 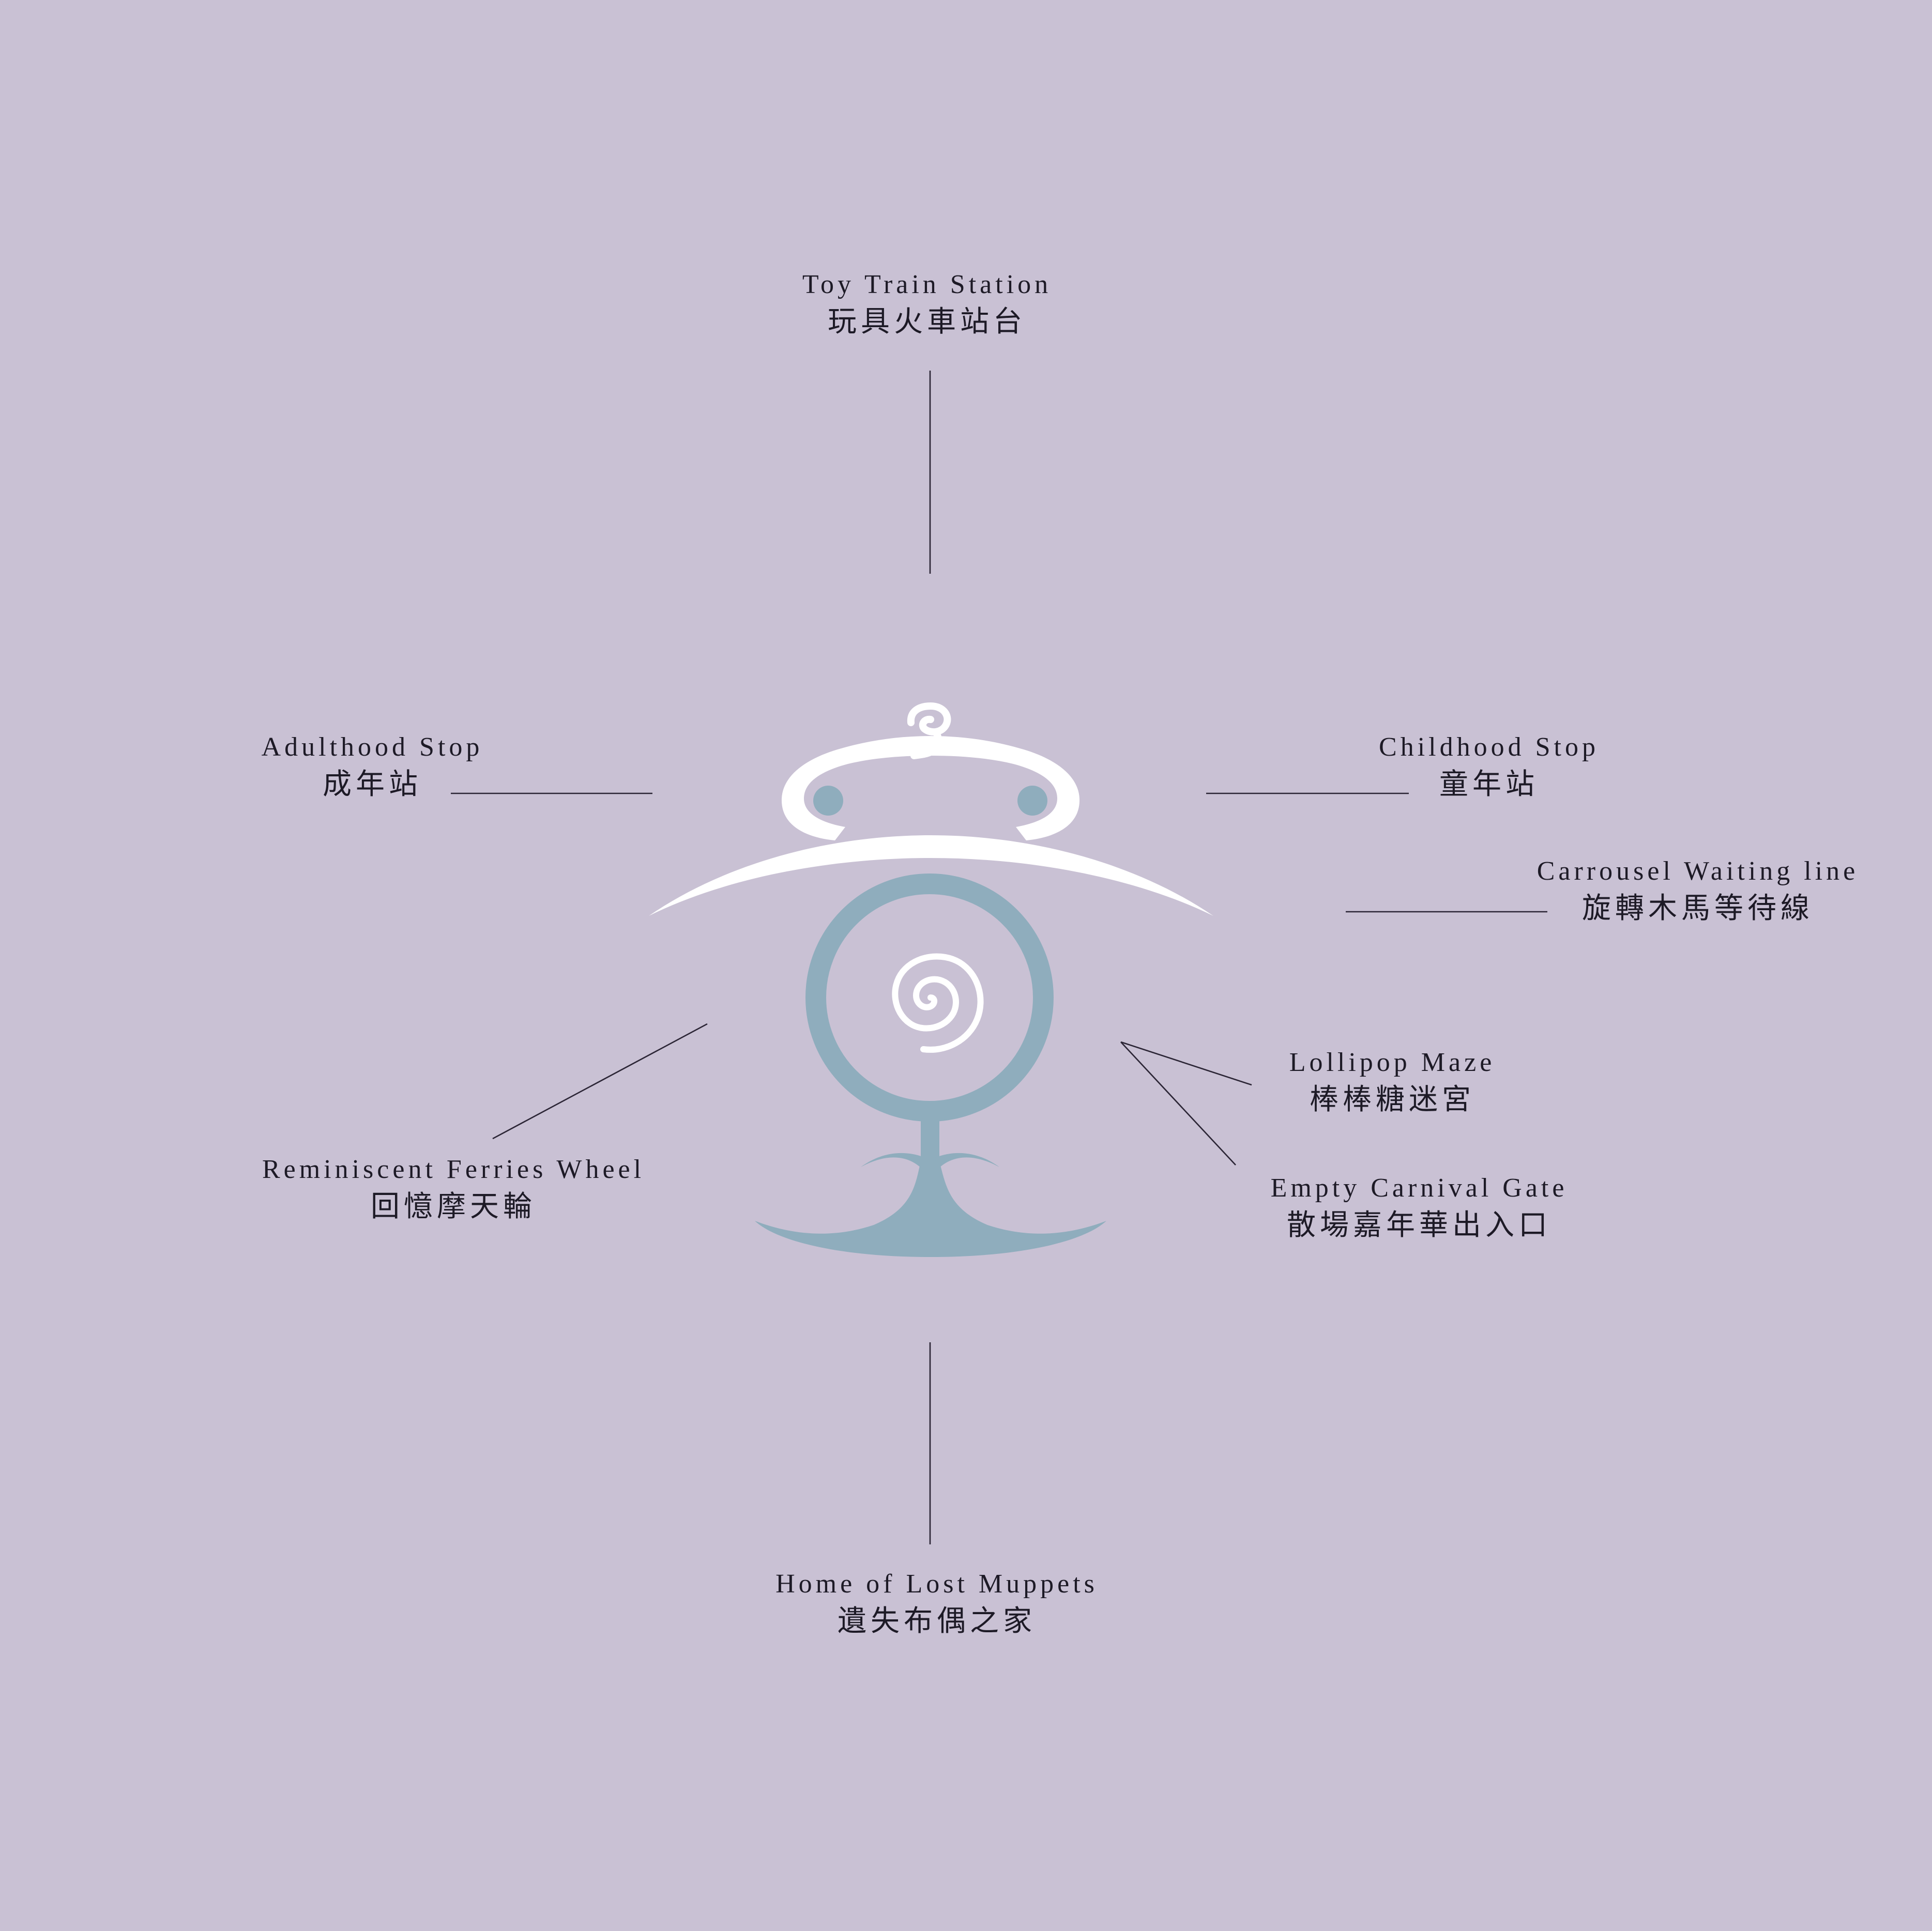 I want to click on leader-line-empty-carnival-gate, so click(x=1178, y=1103).